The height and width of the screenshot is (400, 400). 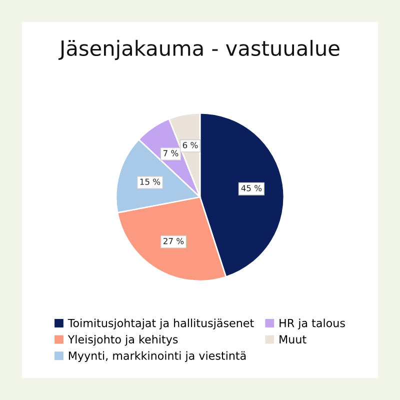 What do you see at coordinates (293, 339) in the screenshot?
I see `legend-label: Muut` at bounding box center [293, 339].